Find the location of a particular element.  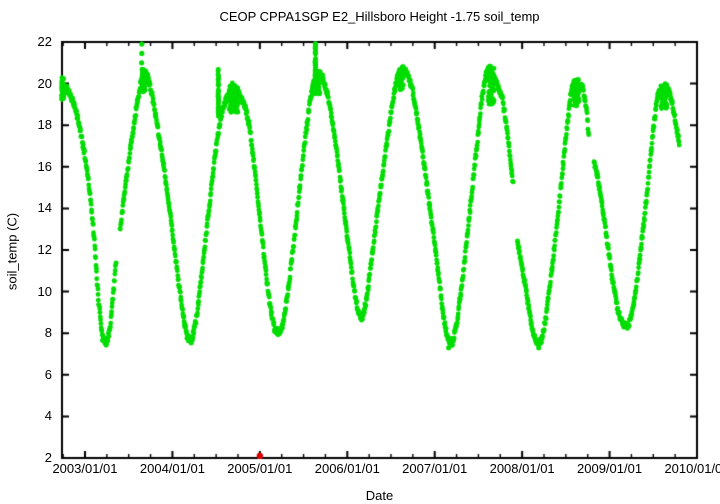

y-tick-label: 18 is located at coordinates (44, 125).